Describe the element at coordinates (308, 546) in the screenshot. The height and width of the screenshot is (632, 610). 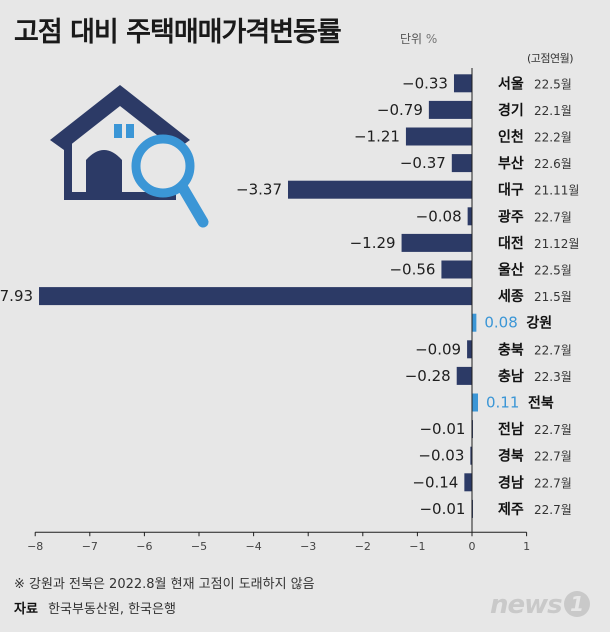
I see `x-tick-label: −3` at that location.